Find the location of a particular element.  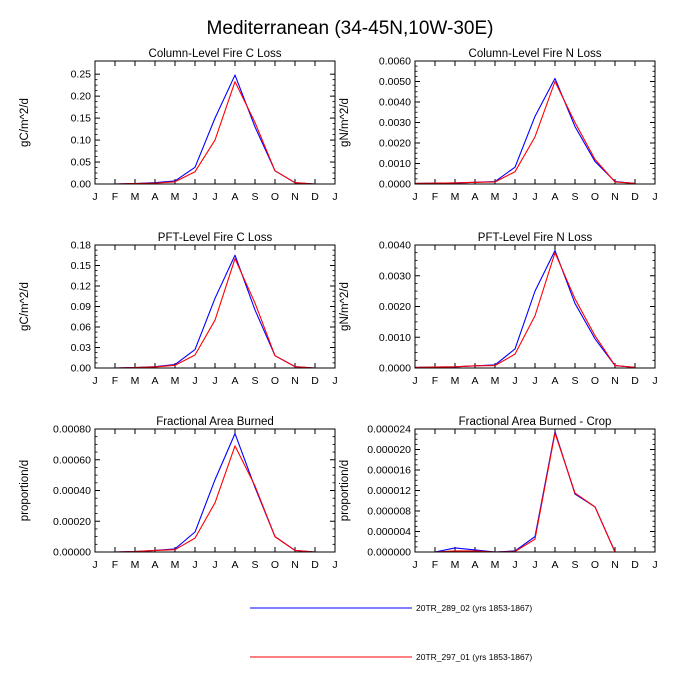

legend-label-2: 20TR_297_01 (yrs 1853-1867) is located at coordinates (474, 657).